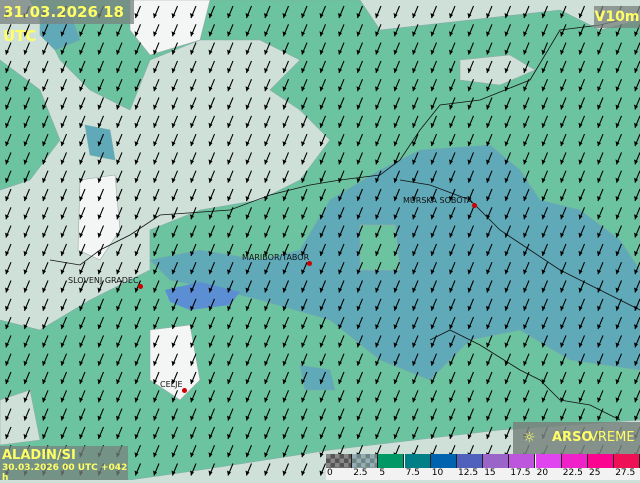  What do you see at coordinates (542, 473) in the screenshot?
I see `legend-tick: 20` at bounding box center [542, 473].